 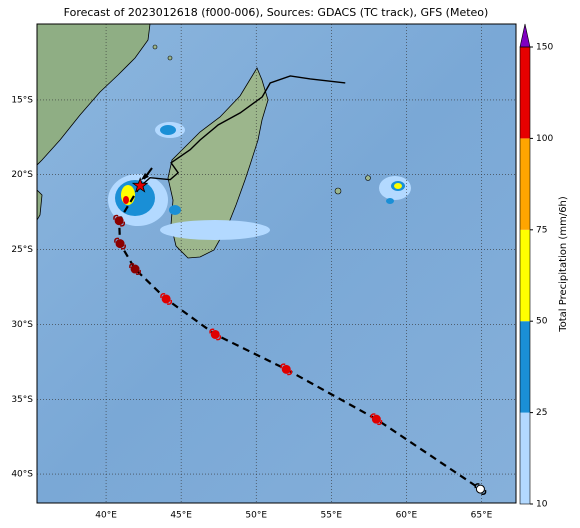 What do you see at coordinates (256, 516) in the screenshot?
I see `lon-tick-label: 50°E` at bounding box center [256, 516].